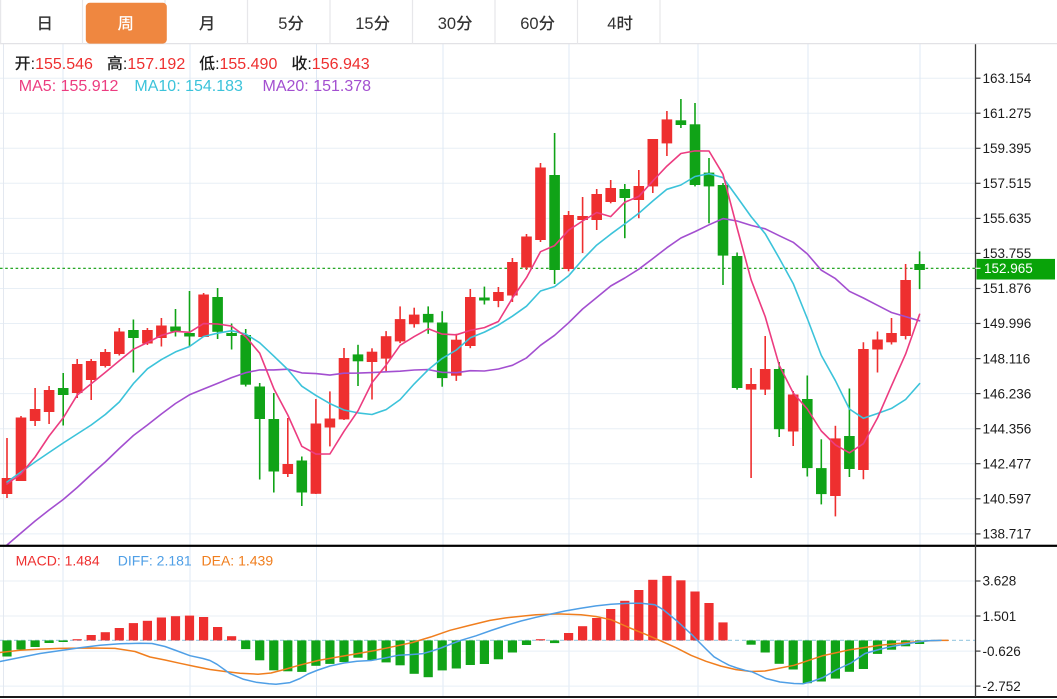 This screenshot has height=699, width=1057. I want to click on svg-text: -0.626, so click(1002, 651).